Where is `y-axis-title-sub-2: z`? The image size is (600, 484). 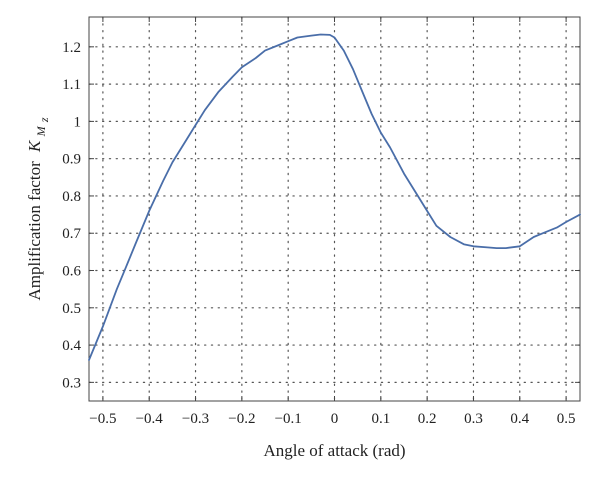
y-axis-title-sub-2: z is located at coordinates (44, 120).